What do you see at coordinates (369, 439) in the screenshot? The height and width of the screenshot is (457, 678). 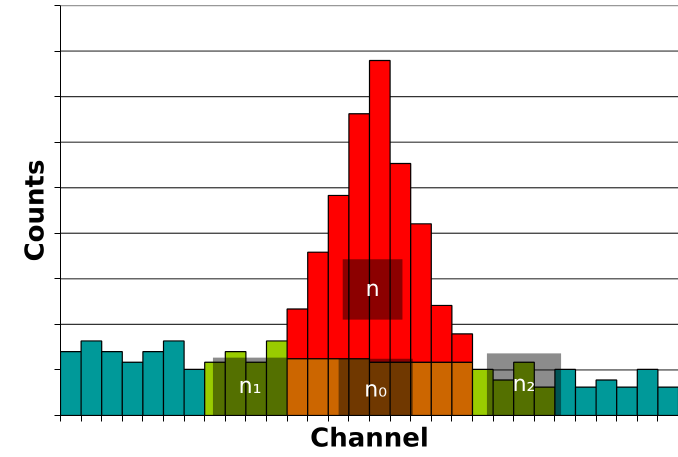 I see `x-axis-title: Channel` at bounding box center [369, 439].